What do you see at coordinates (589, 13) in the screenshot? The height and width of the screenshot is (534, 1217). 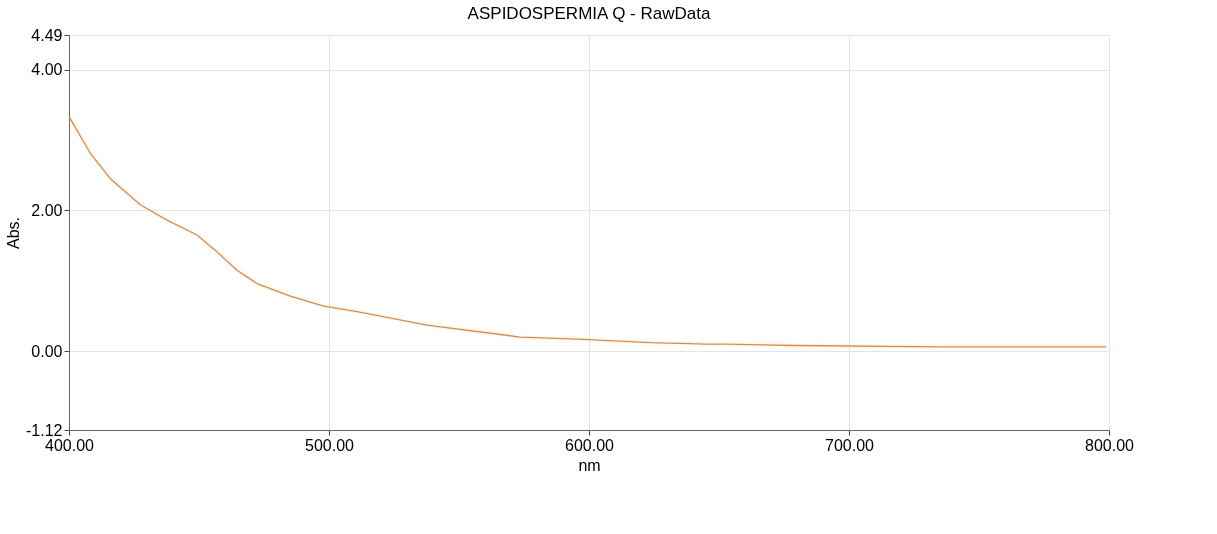 I see `chart-title: ASPIDOSPERMIA Q - RawData` at bounding box center [589, 13].